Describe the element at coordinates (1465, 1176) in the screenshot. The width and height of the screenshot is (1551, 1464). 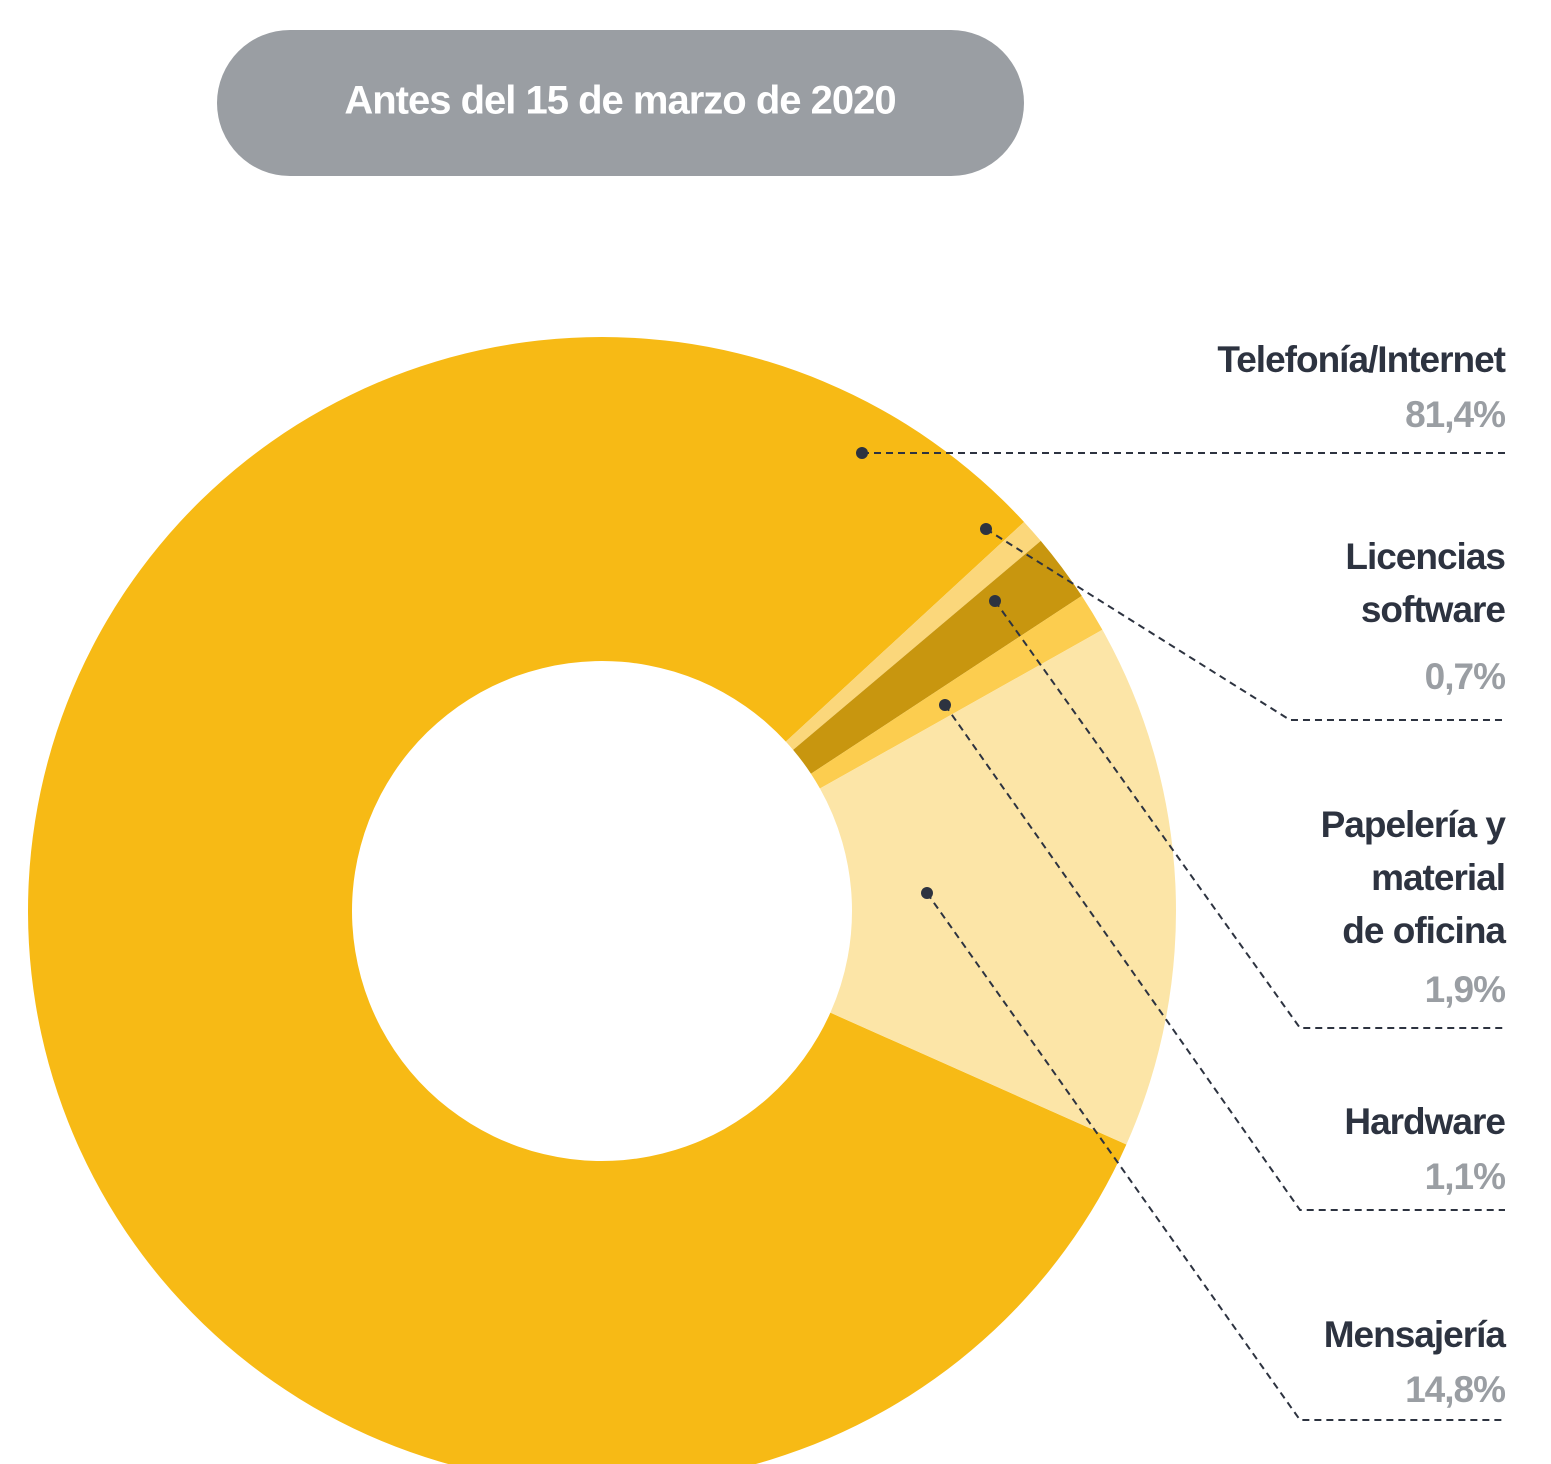
I see `value-label: 1,1%` at that location.